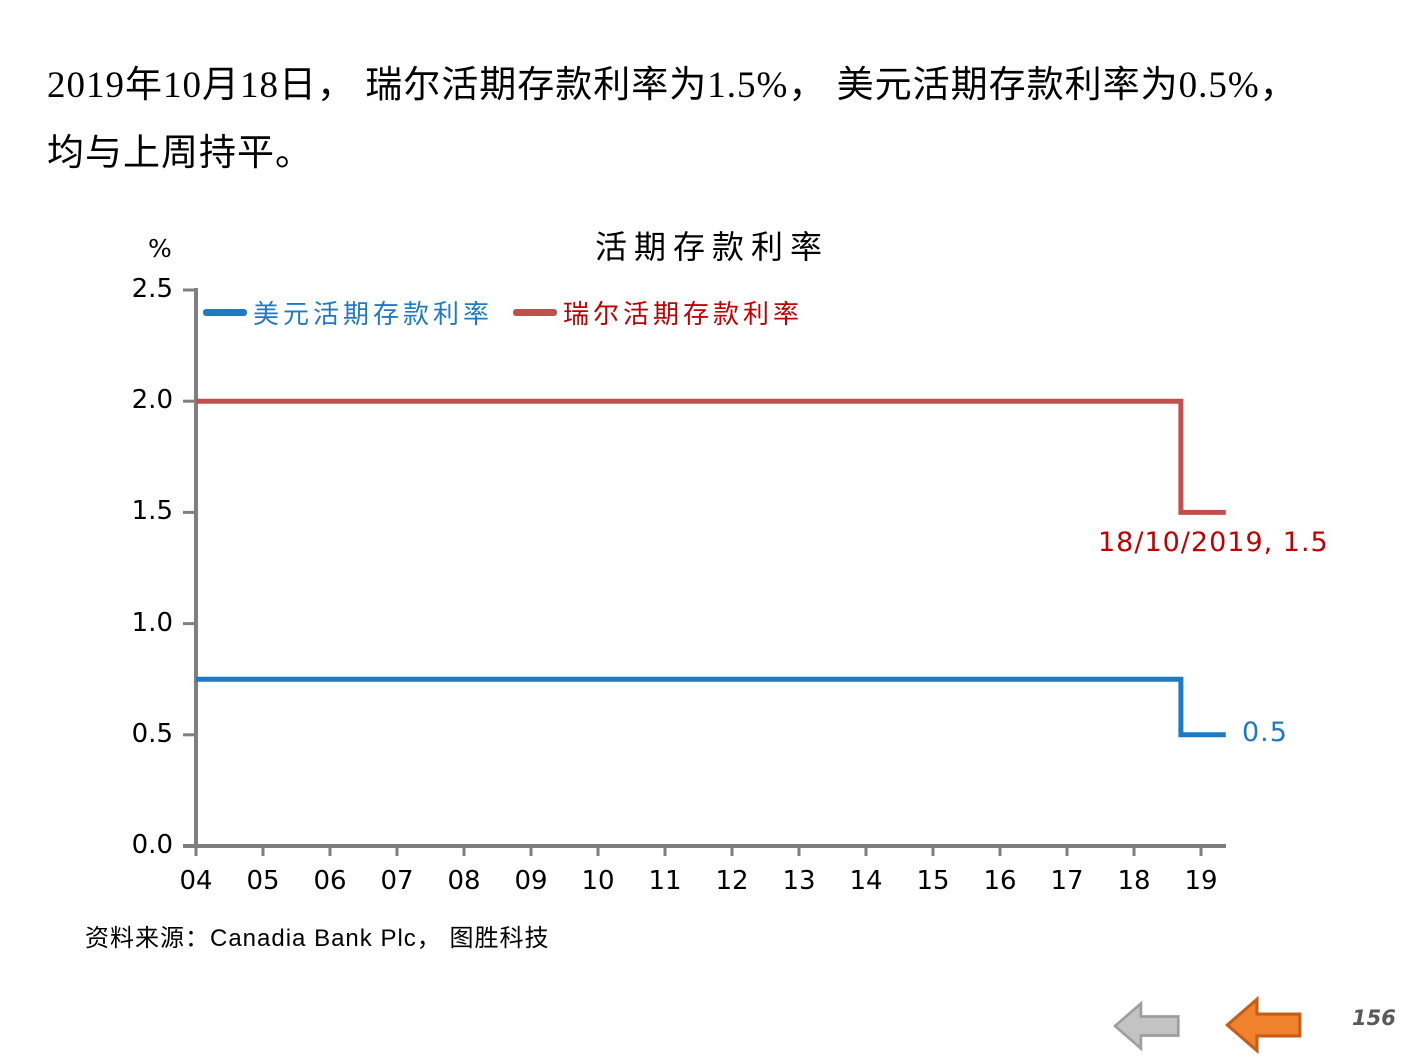  Describe the element at coordinates (531, 881) in the screenshot. I see `x-tick-label: 09` at that location.